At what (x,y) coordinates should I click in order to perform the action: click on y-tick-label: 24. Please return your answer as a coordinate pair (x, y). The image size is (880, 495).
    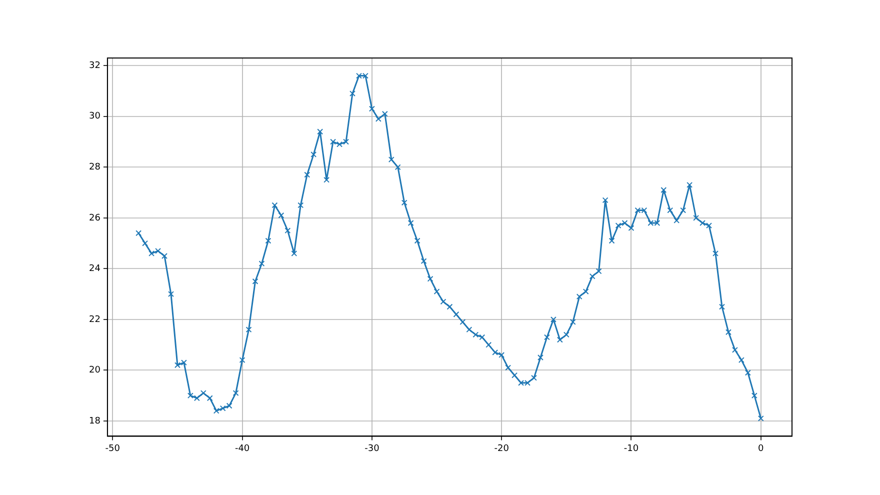
    Looking at the image, I should click on (95, 269).